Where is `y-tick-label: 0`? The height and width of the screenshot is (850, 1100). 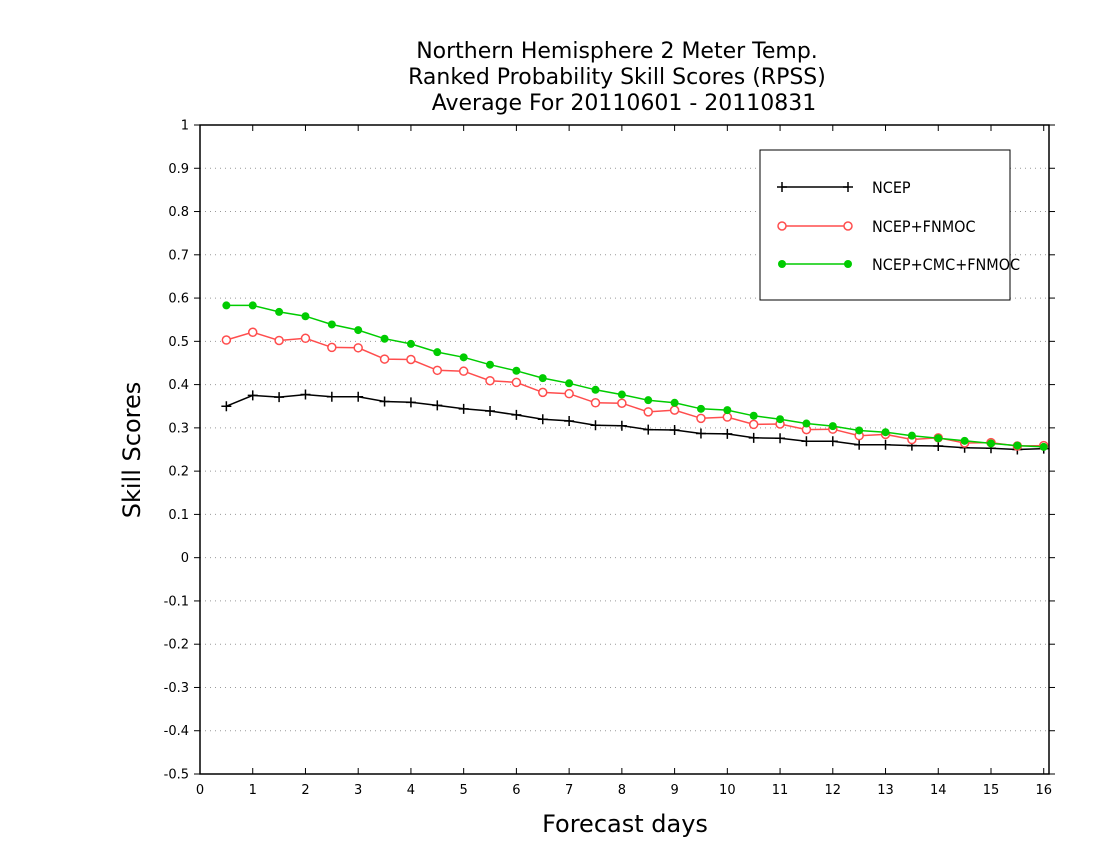 y-tick-label: 0 is located at coordinates (185, 558).